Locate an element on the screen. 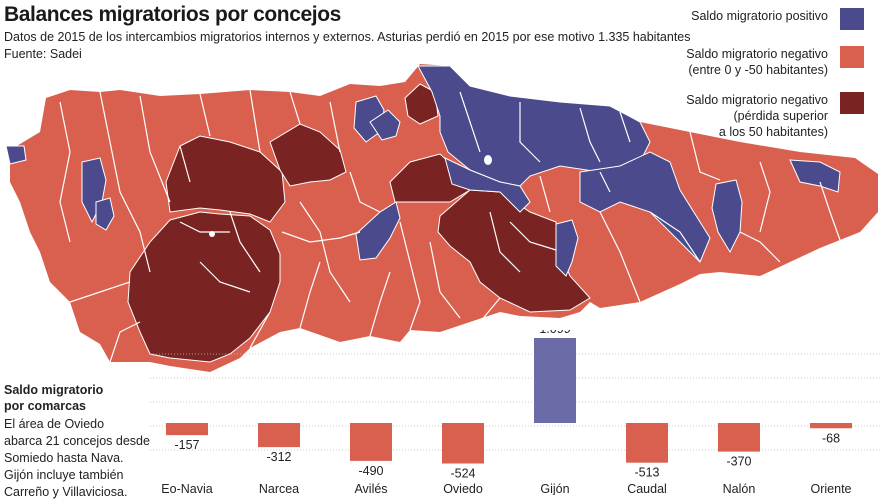 Image resolution: width=880 pixels, height=501 pixels. bar-eo-navia is located at coordinates (187, 429).